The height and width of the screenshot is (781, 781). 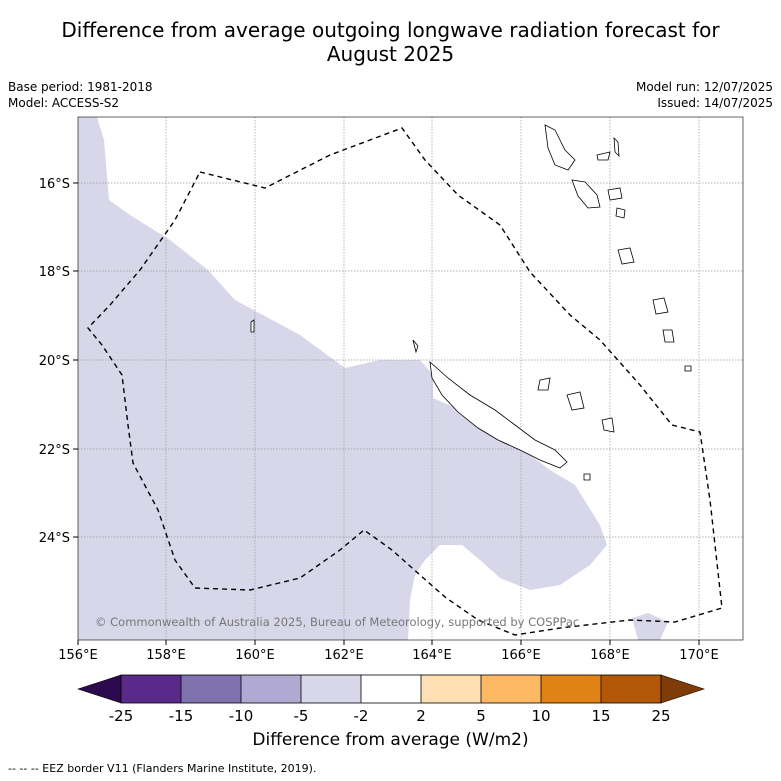 What do you see at coordinates (64, 103) in the screenshot?
I see `model-label: Model: ACCESS-S2` at bounding box center [64, 103].